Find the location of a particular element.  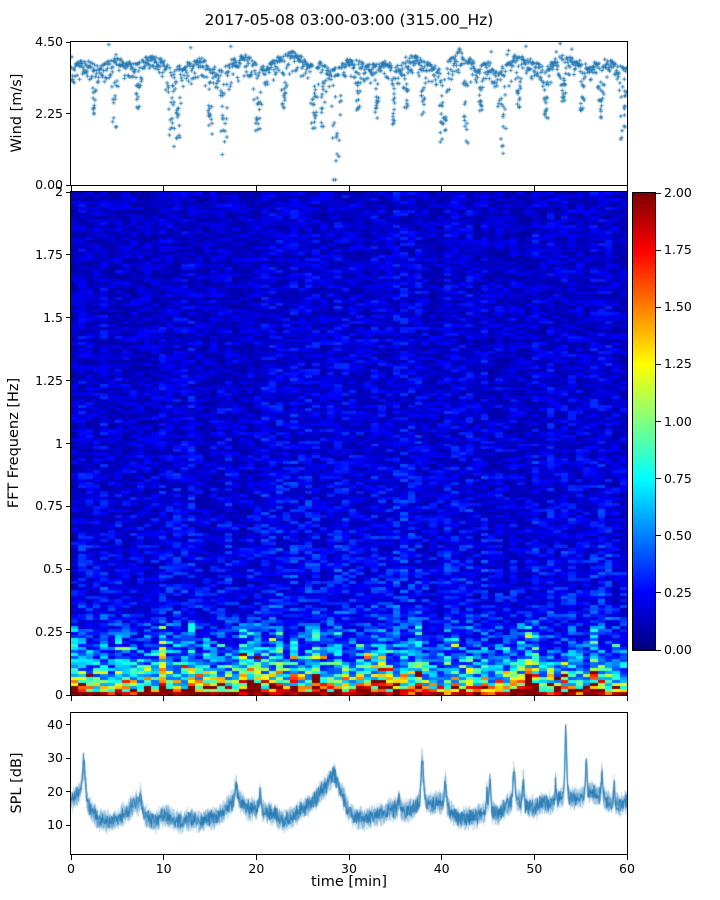

colorbar-tick-label: 0.25 is located at coordinates (678, 592).